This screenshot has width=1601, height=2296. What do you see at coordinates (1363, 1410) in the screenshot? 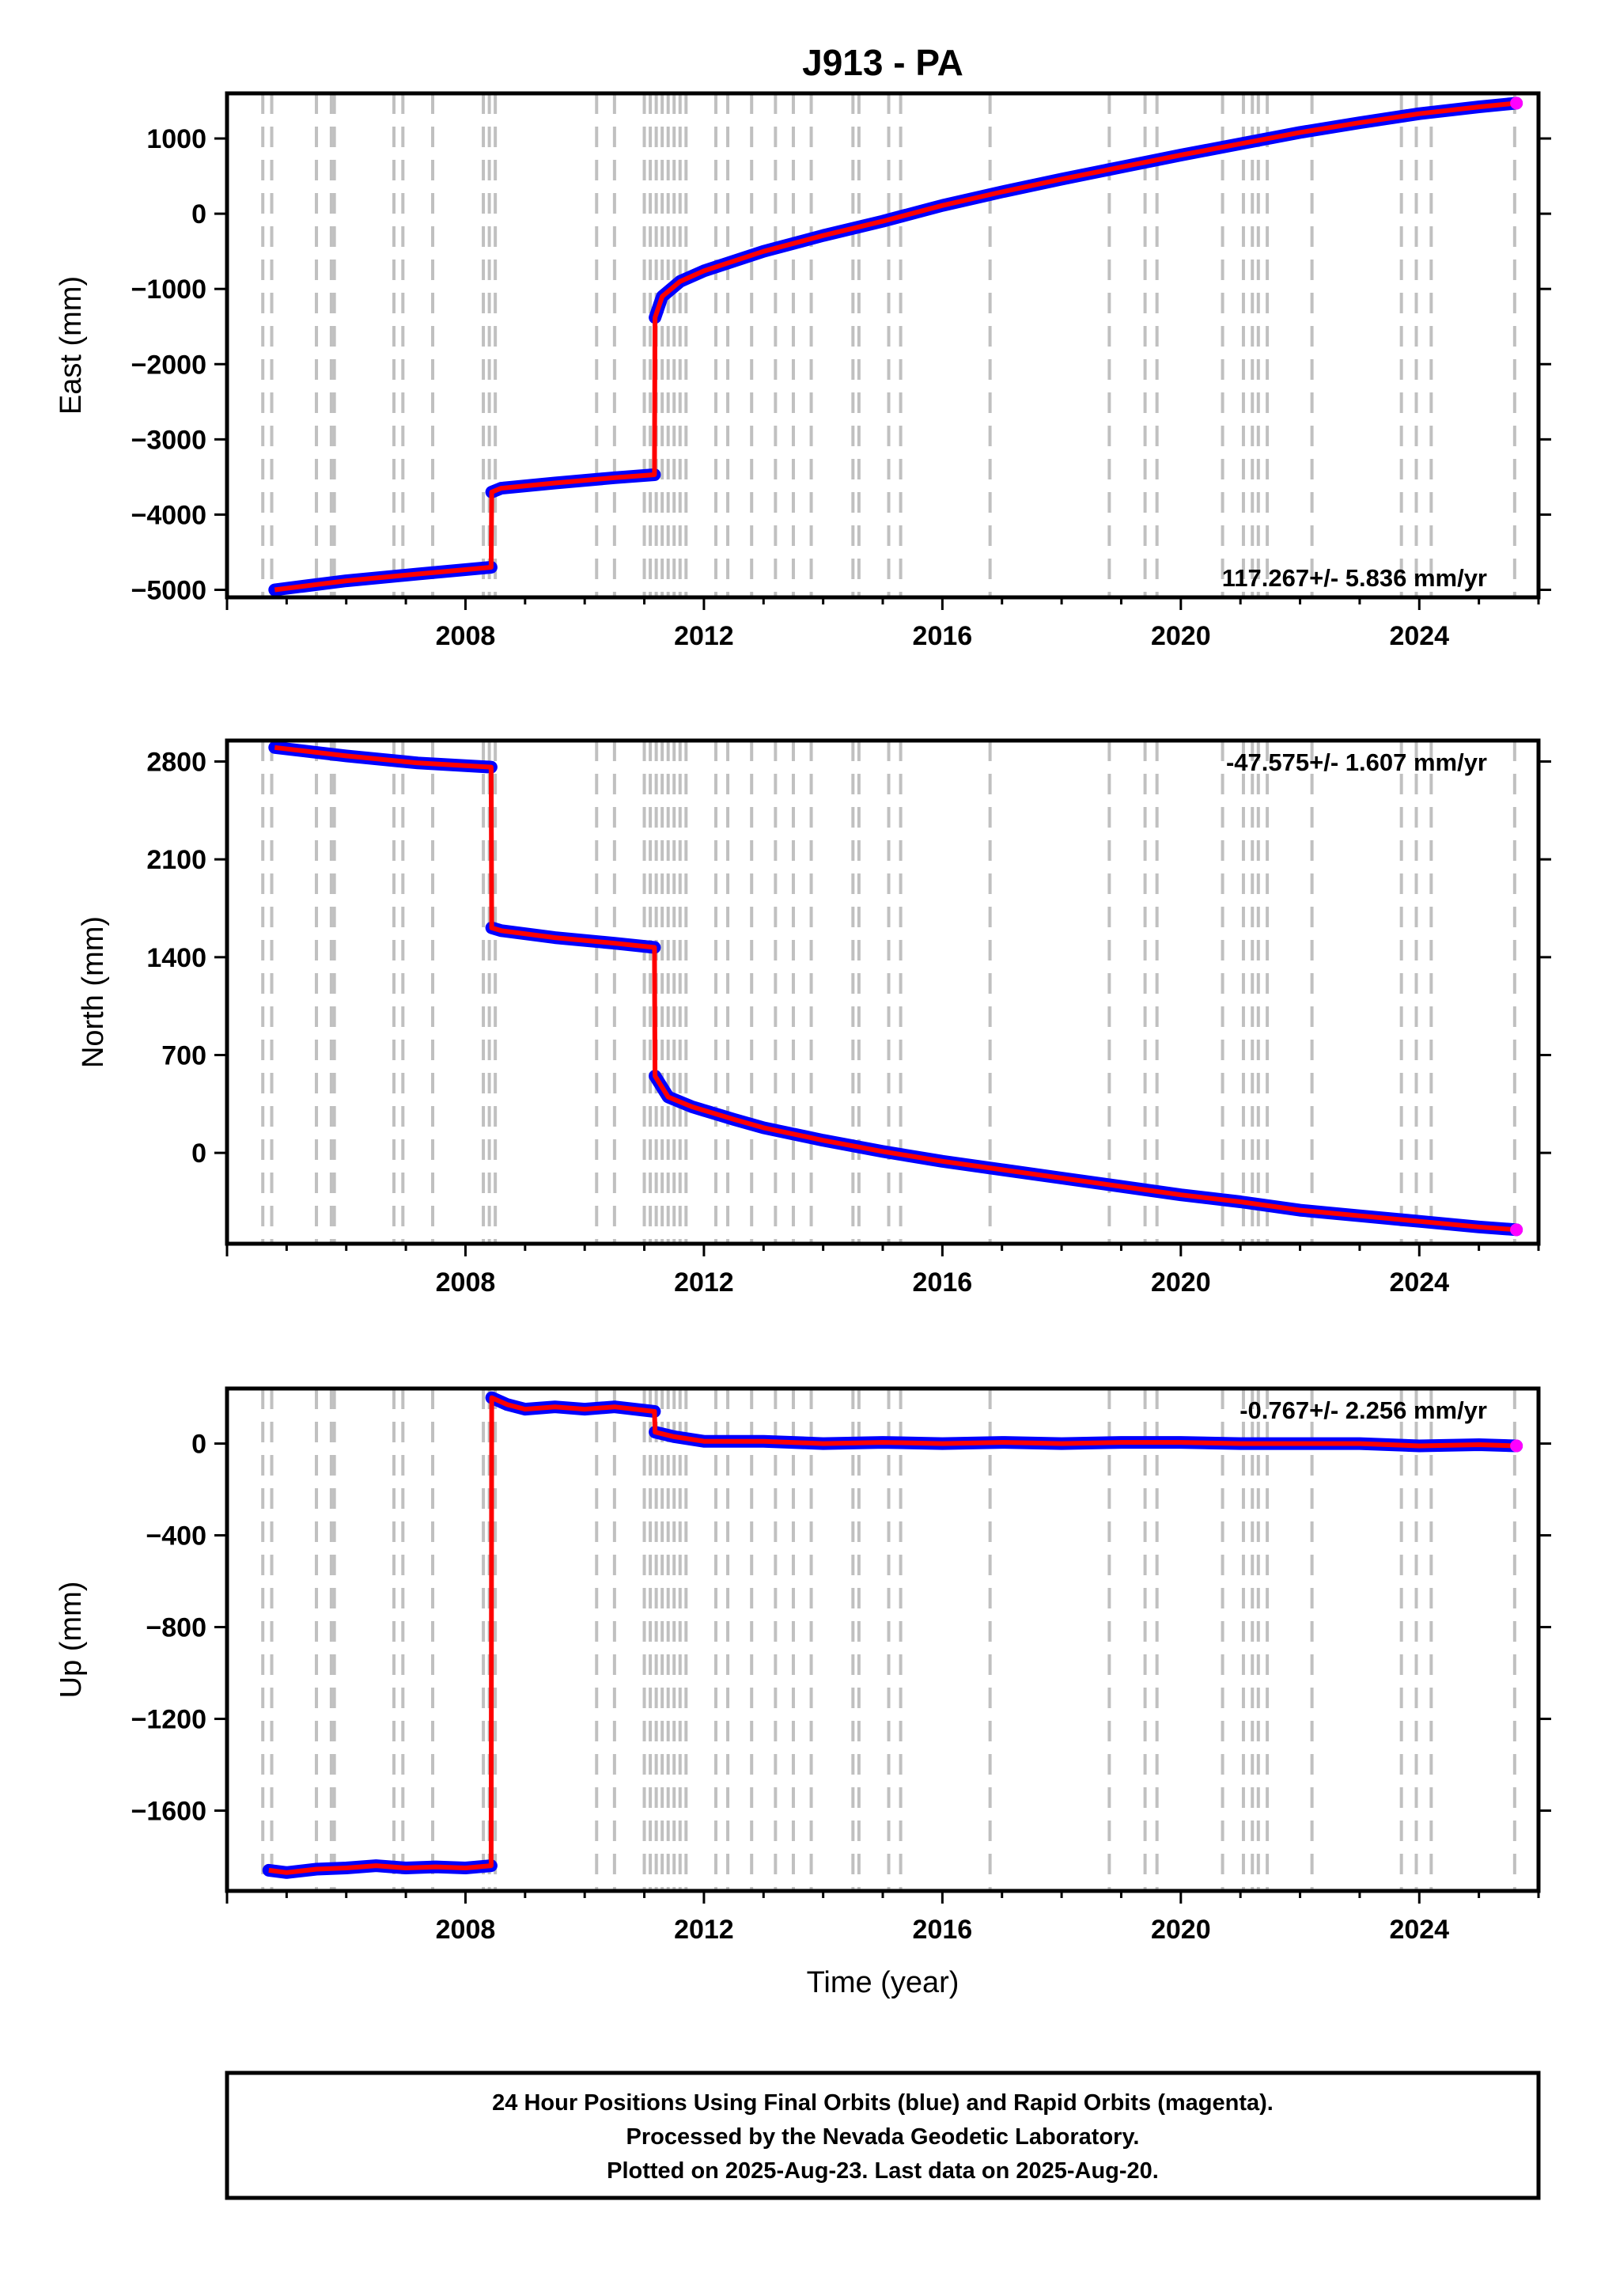
I see `rate-annotation: -0.767+/- 2.256 mm/yr` at bounding box center [1363, 1410].